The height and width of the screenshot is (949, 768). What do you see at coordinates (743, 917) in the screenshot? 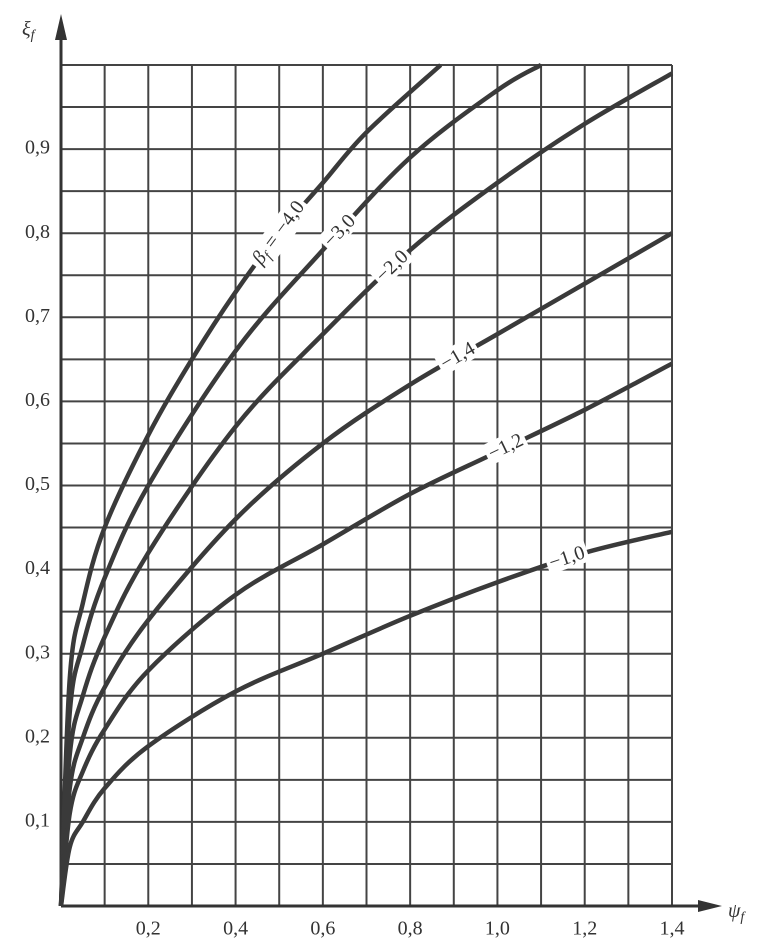
I see `x-axis-subscript: f` at bounding box center [743, 917].